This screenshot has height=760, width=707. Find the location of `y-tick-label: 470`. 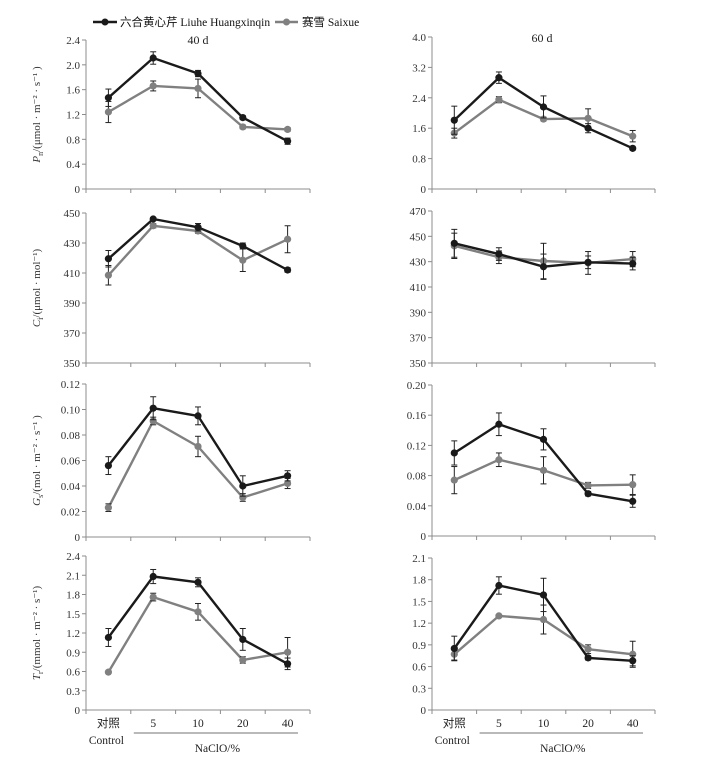

y-tick-label: 470 is located at coordinates (418, 212).